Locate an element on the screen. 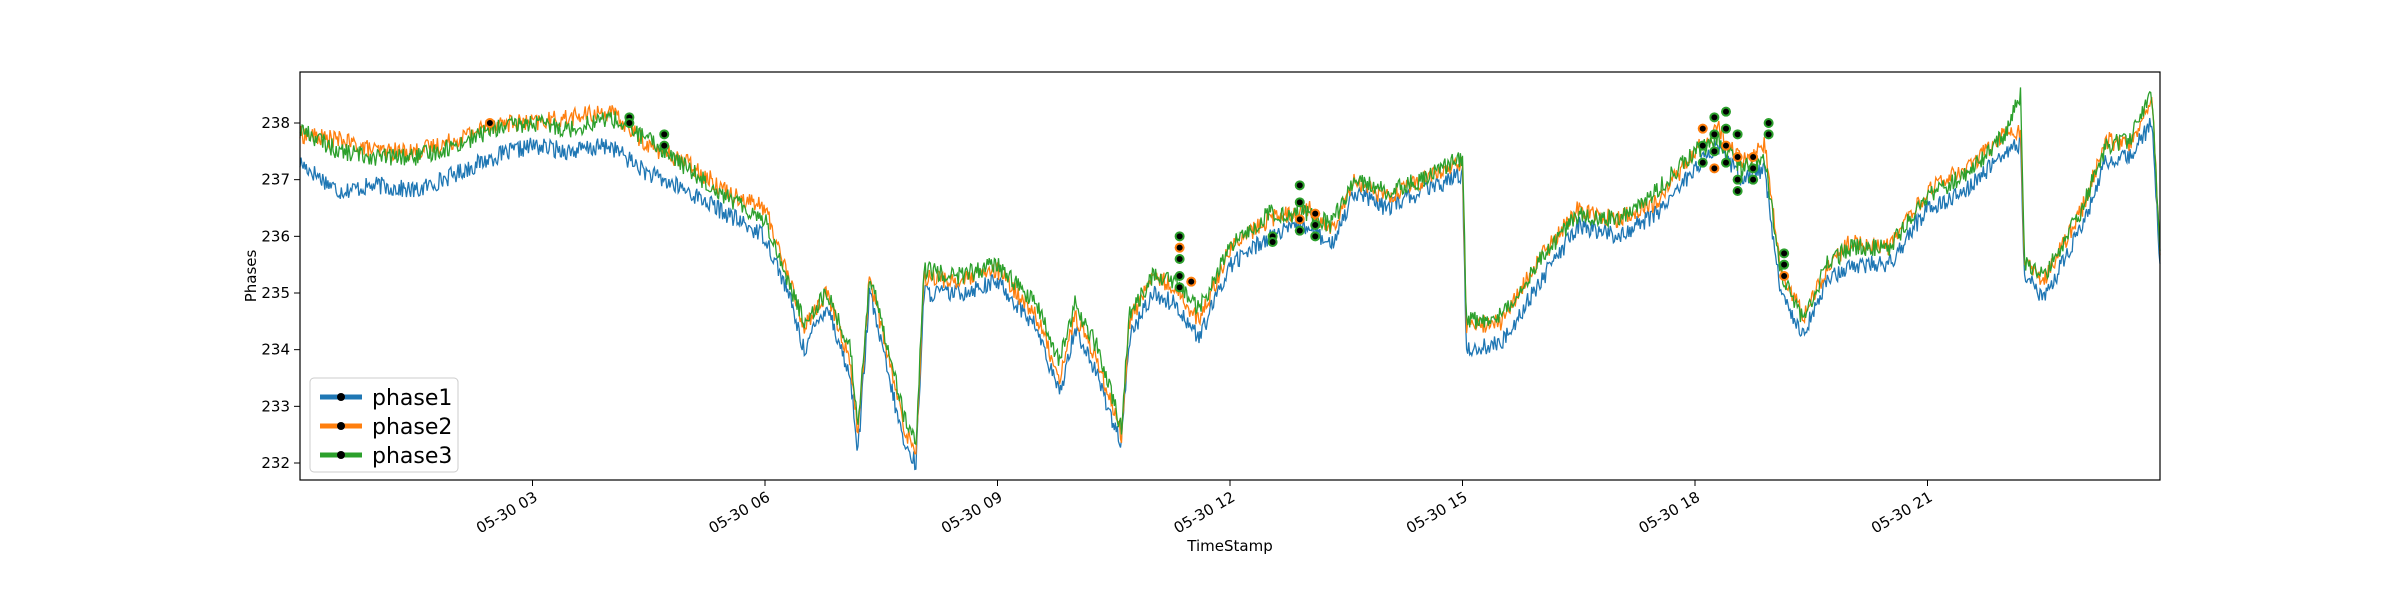  legend-marker-phase1 is located at coordinates (341, 397).